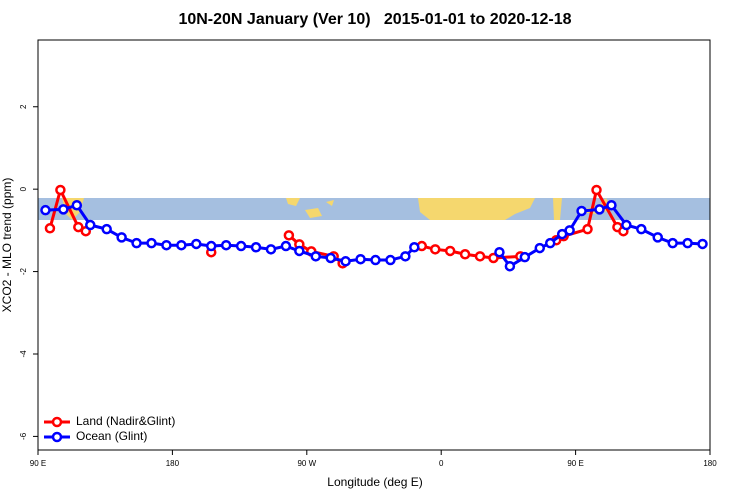 This screenshot has width=750, height=500. I want to click on y-tick-label: 0, so click(23, 188).